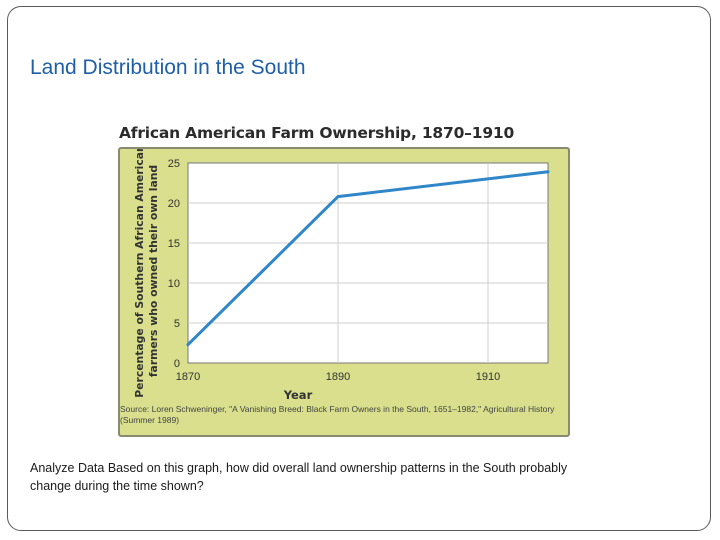  Describe the element at coordinates (174, 244) in the screenshot. I see `y-tick-label: 15` at that location.